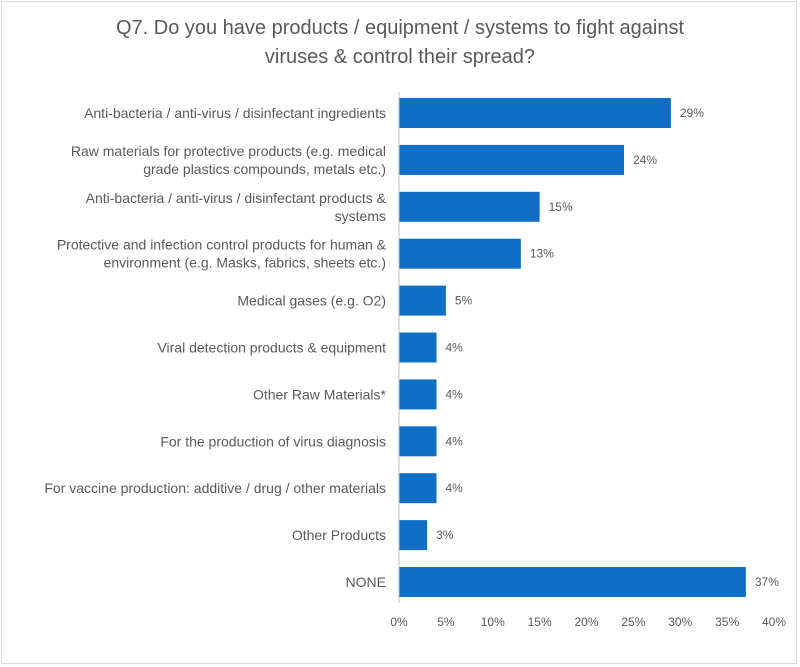  I want to click on category-label-line: Medical gases (e.g. O2), so click(311, 301).